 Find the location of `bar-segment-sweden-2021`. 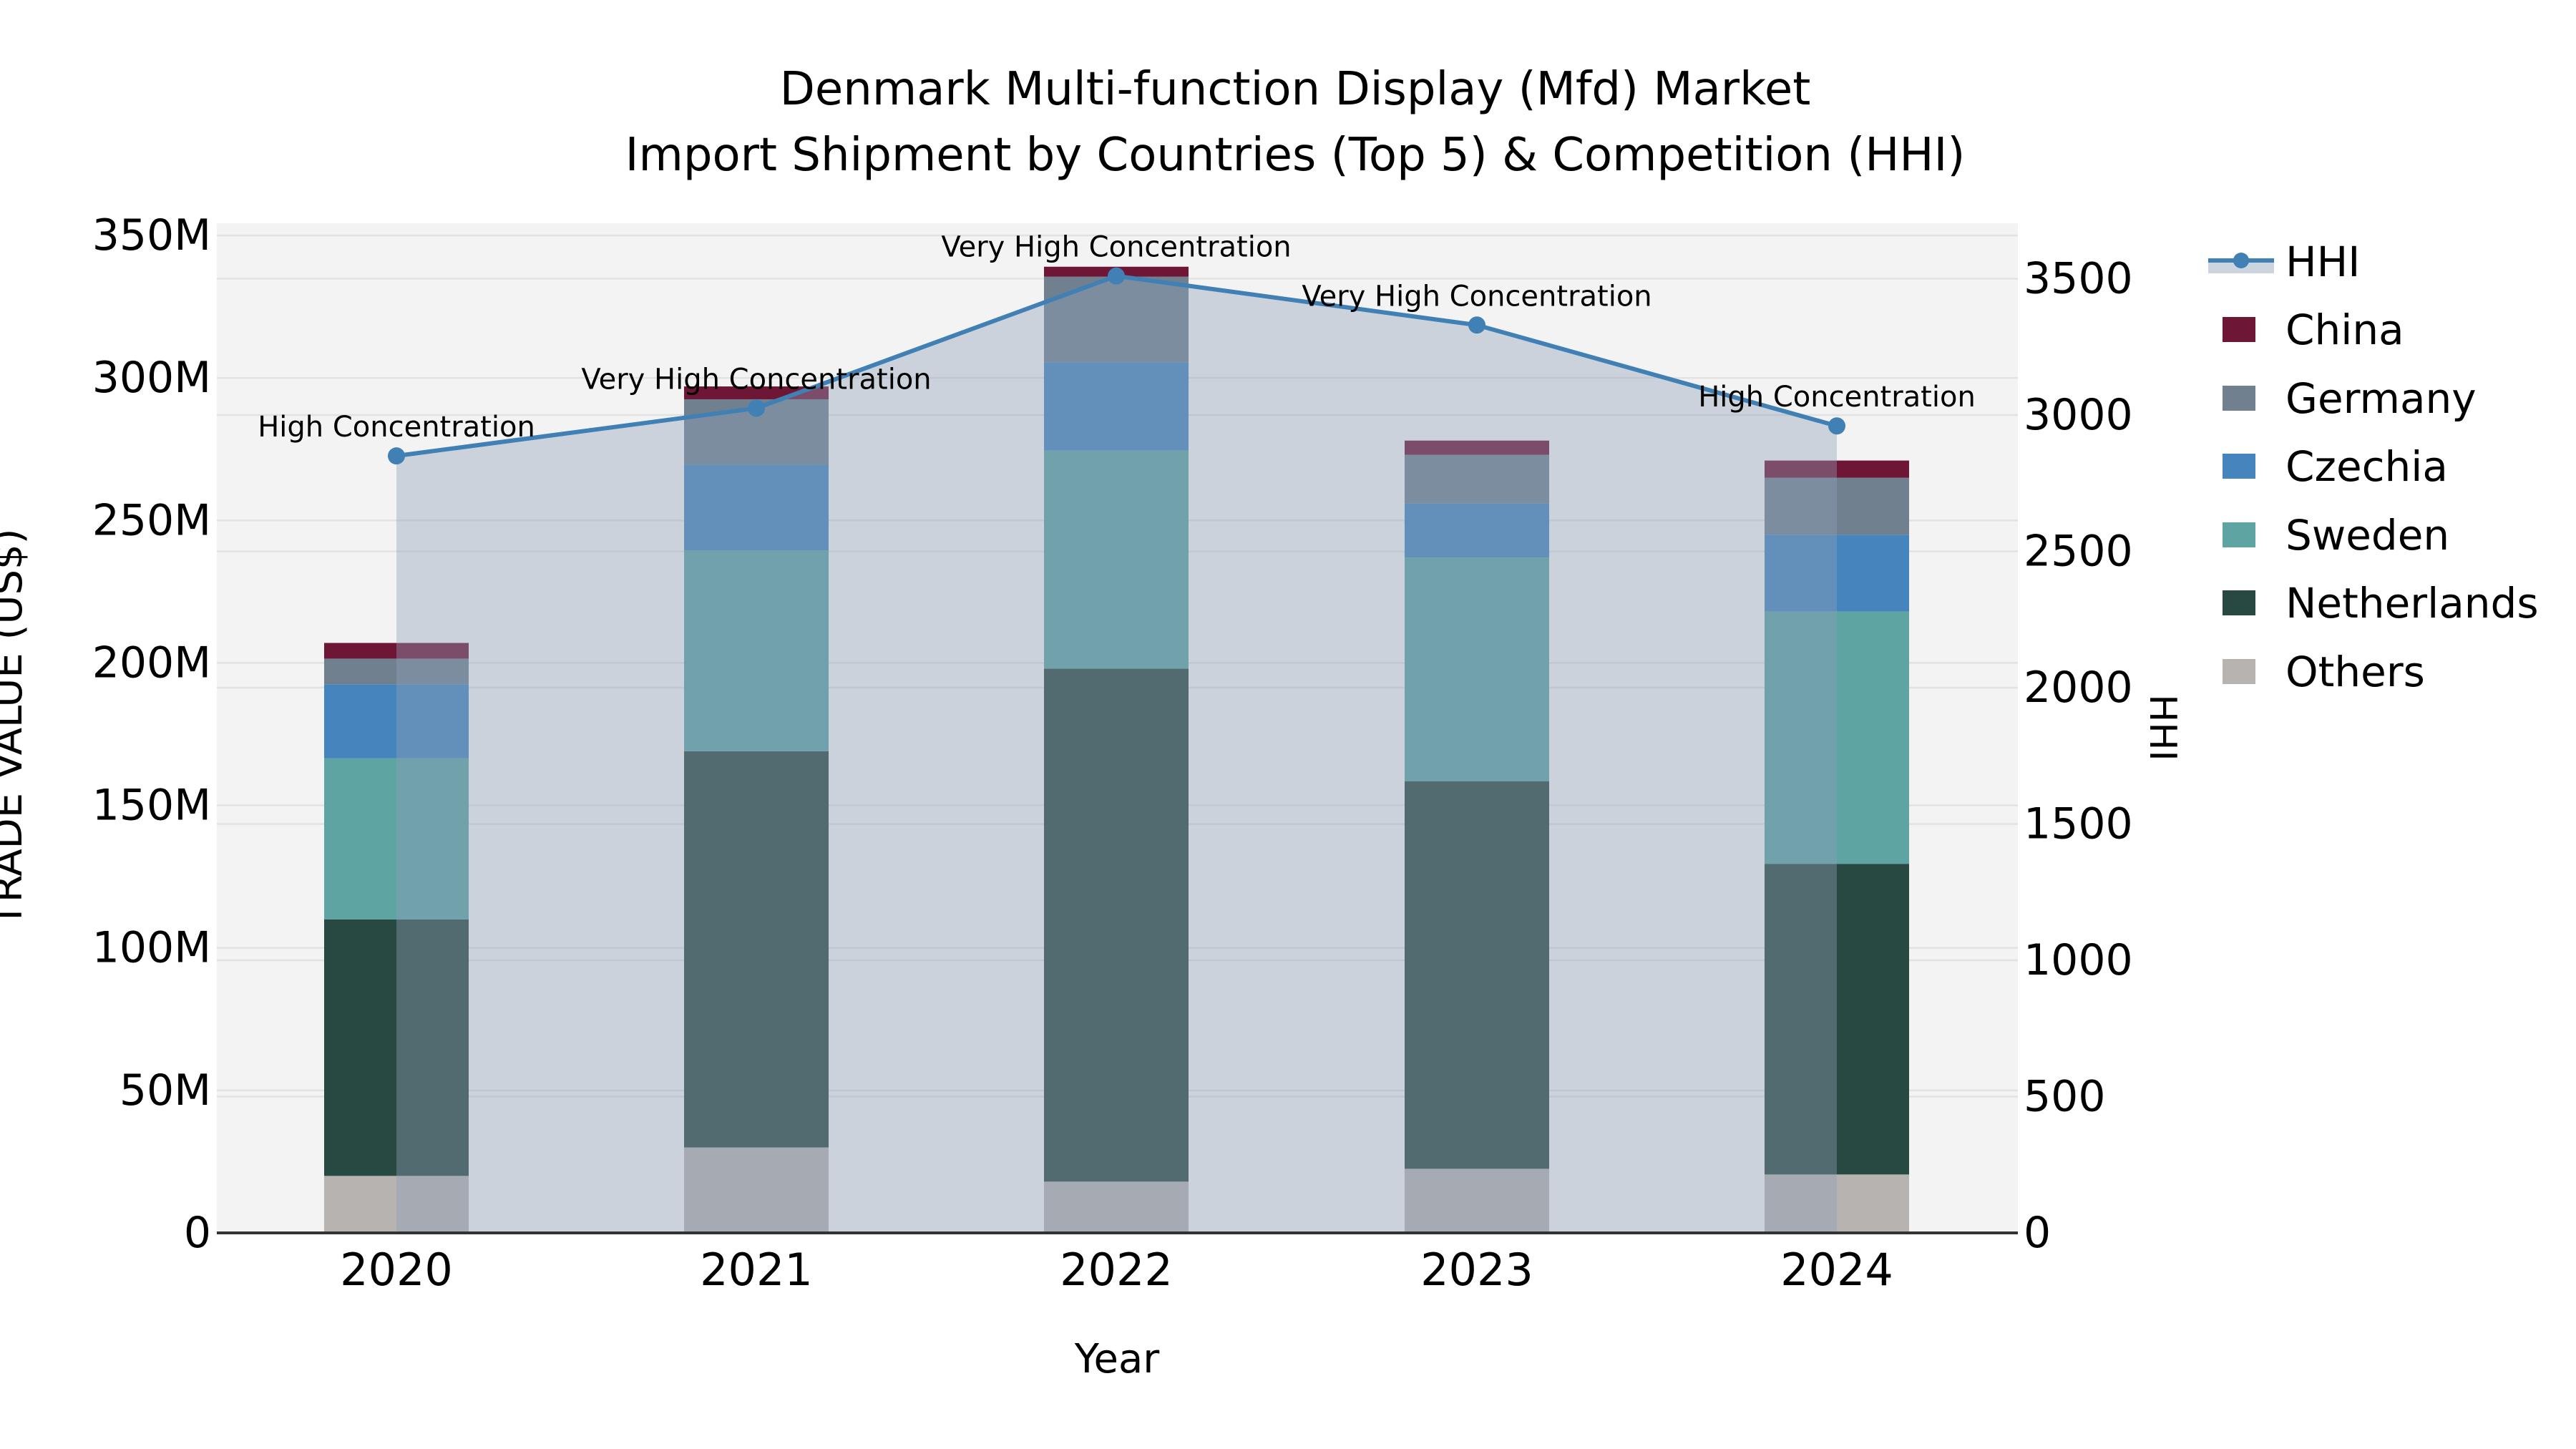

bar-segment-sweden-2021 is located at coordinates (756, 650).